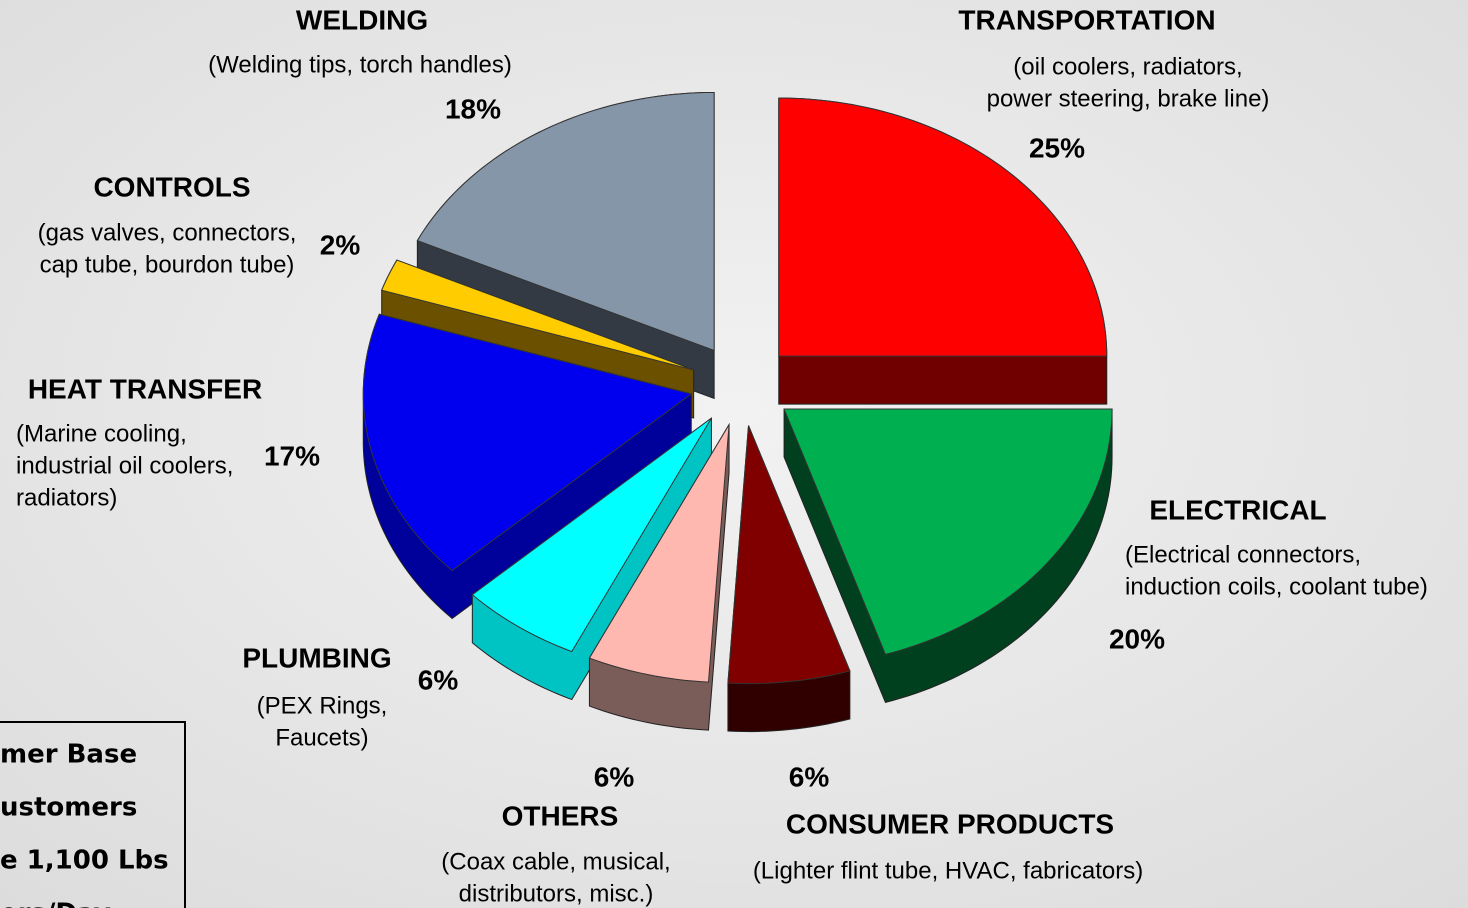 The height and width of the screenshot is (908, 1468). Describe the element at coordinates (84, 861) in the screenshot. I see `note-line: e 1,100 Lbs` at that location.